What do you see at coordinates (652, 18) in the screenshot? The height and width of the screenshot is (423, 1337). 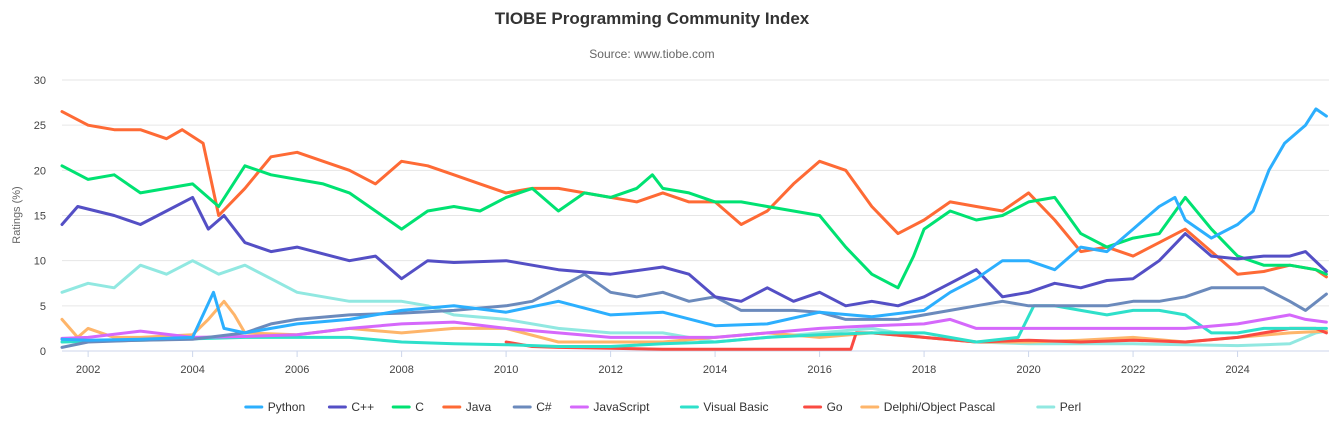 I see `chart-title: TIOBE Programming Community Index` at bounding box center [652, 18].